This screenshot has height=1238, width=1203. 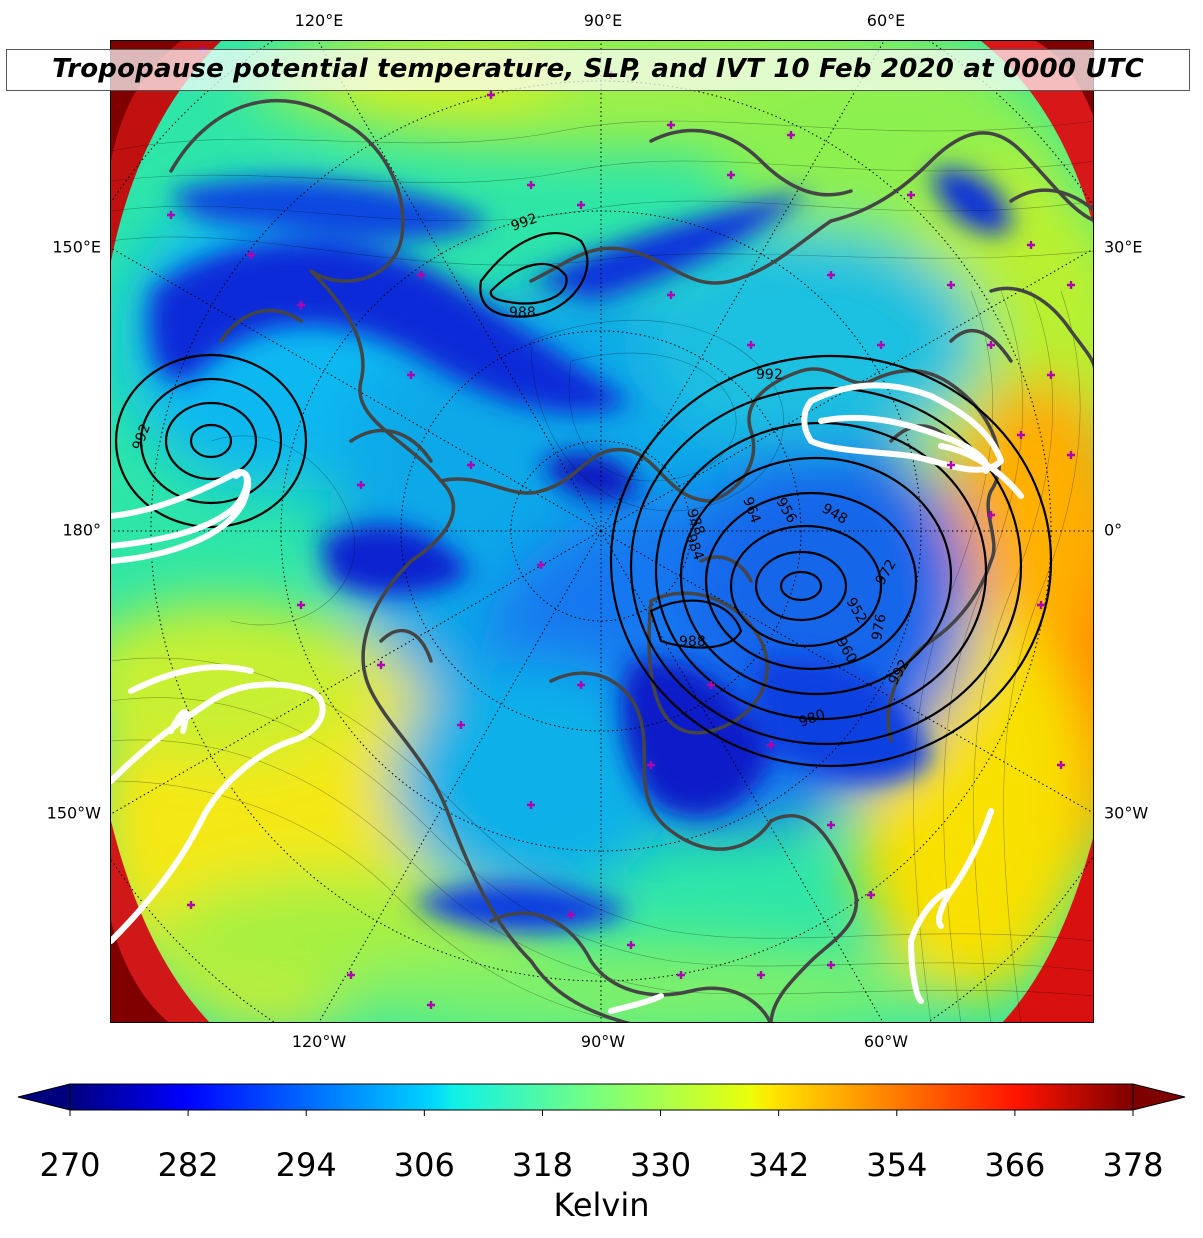 What do you see at coordinates (886, 1041) in the screenshot?
I see `lon-label-bottom: 60°W` at bounding box center [886, 1041].